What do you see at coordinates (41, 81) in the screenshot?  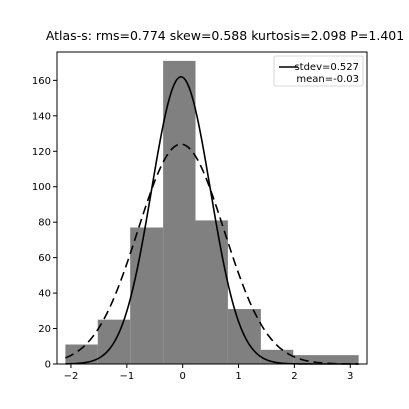 I see `y-tick-label-8: 160` at bounding box center [41, 81].